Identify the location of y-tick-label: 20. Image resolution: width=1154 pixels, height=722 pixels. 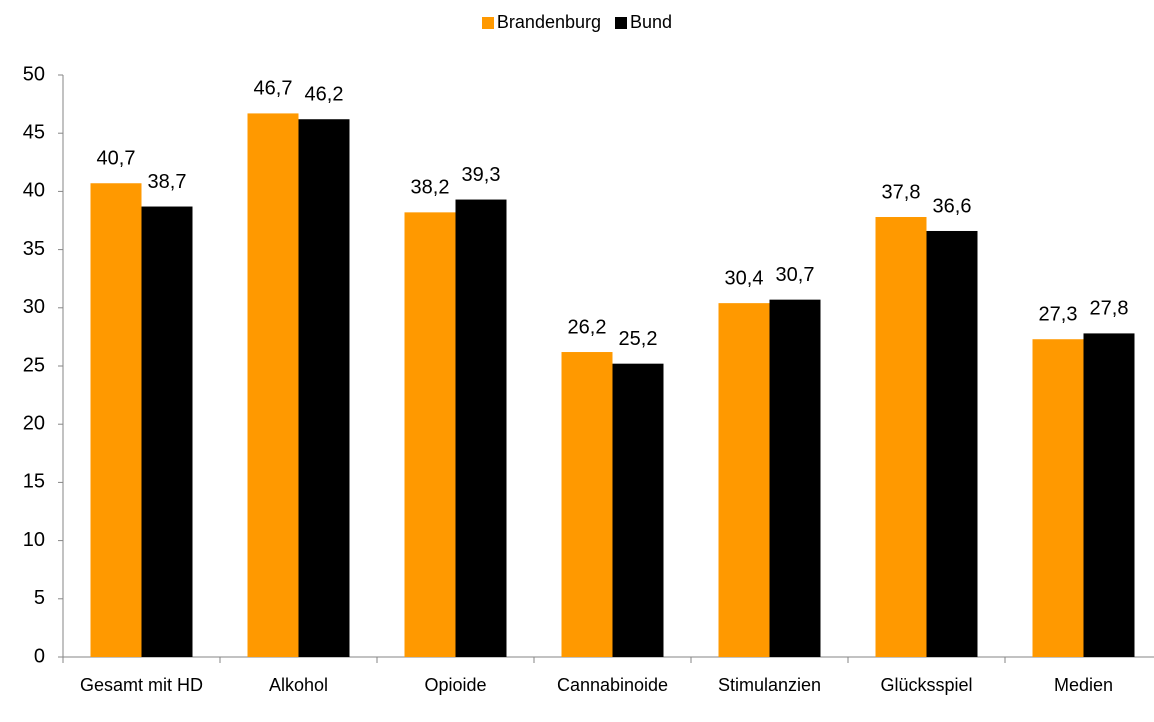
(34, 423).